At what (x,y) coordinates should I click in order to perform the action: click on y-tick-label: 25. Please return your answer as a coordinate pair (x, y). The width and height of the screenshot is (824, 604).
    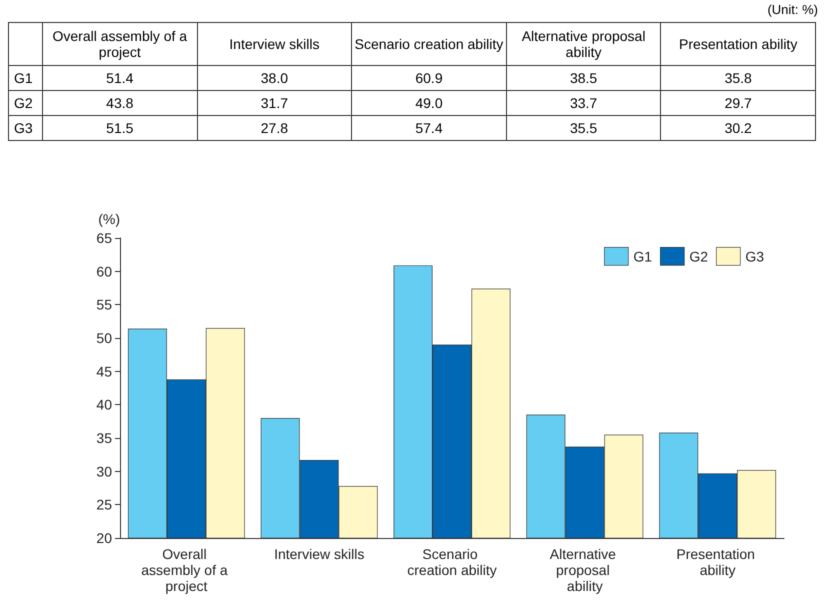
    Looking at the image, I should click on (104, 504).